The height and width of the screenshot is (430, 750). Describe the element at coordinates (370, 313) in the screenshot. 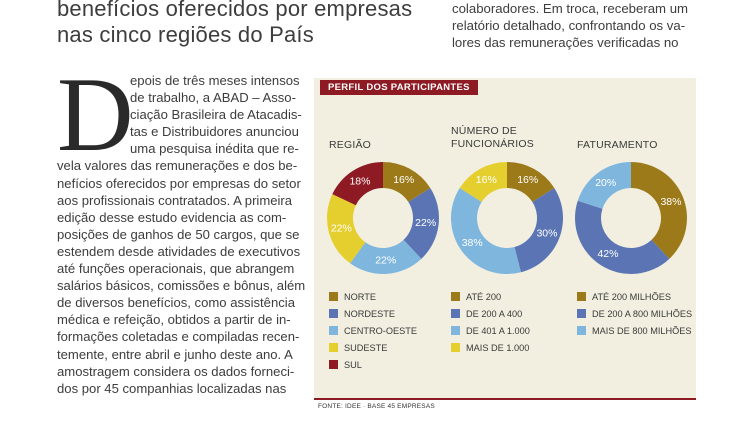

I see `legend-label: NORDESTE` at that location.